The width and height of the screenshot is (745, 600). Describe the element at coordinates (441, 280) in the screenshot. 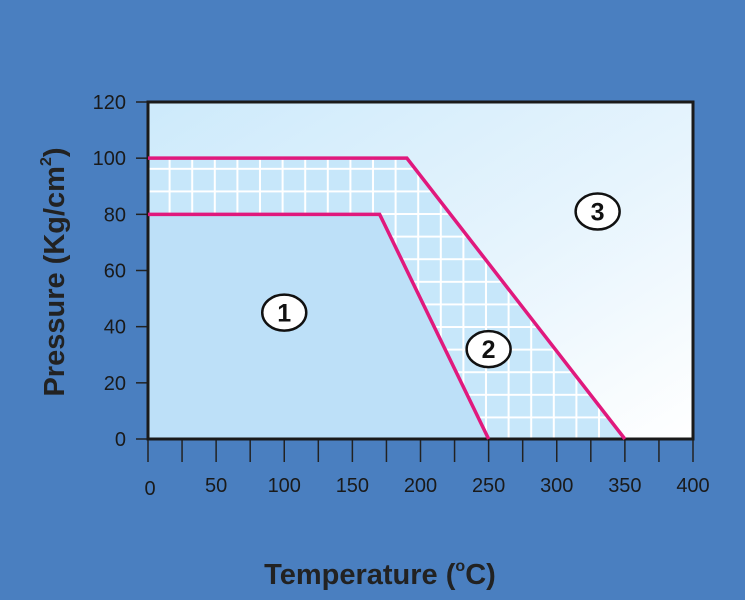

I see `region-labels: 1 2 3` at that location.